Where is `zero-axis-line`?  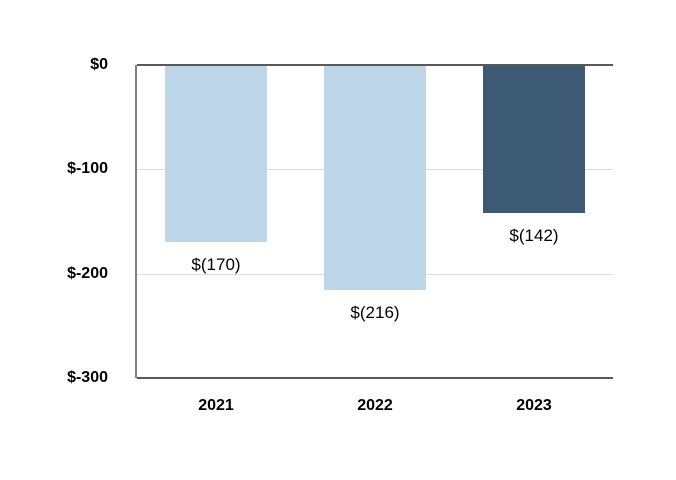 zero-axis-line is located at coordinates (375, 65).